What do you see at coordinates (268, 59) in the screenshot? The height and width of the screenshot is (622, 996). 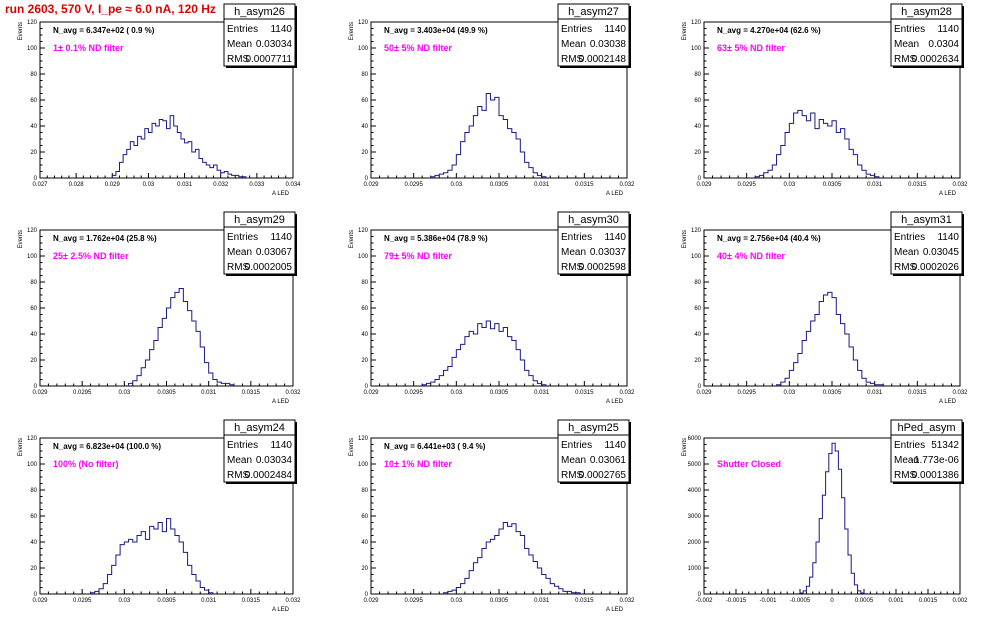 I see `stats-value-rms: 0.0007711` at bounding box center [268, 59].